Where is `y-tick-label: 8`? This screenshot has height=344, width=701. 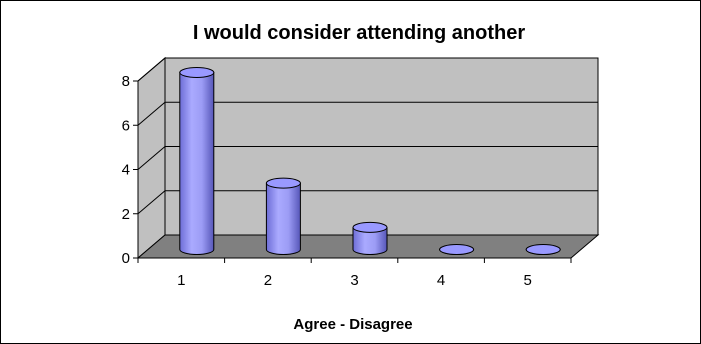 y-tick-label: 8 is located at coordinates (126, 81).